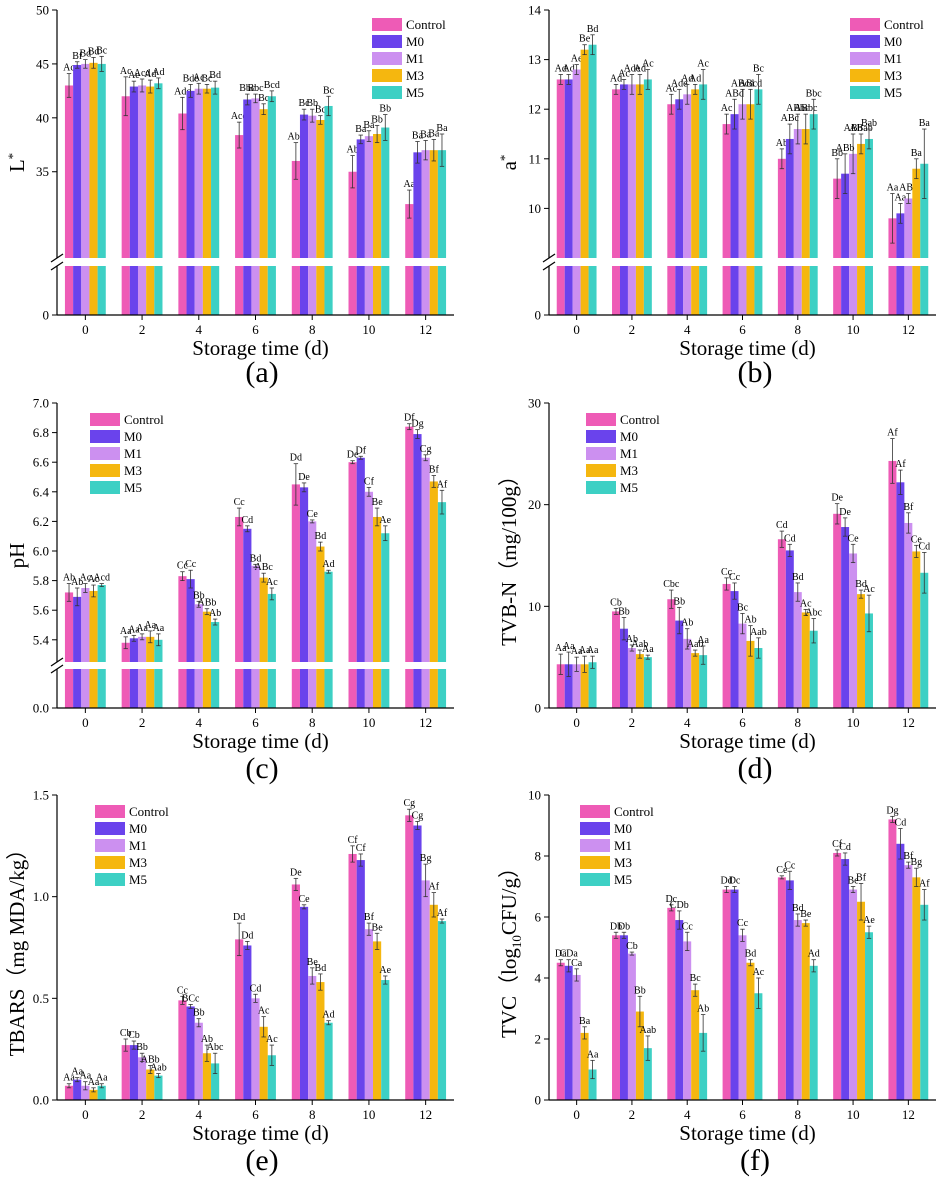 The image size is (943, 1191). What do you see at coordinates (758, 290) in the screenshot?
I see `bar-b-M5-6-lower` at bounding box center [758, 290].